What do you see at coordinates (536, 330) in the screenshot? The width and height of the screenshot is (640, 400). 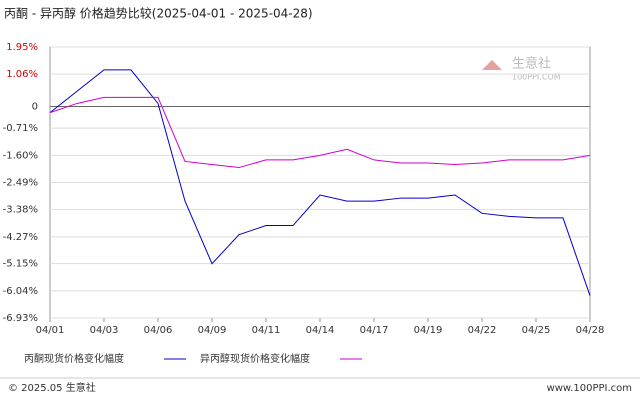 I see `x-tick-label: 04/25` at bounding box center [536, 330].